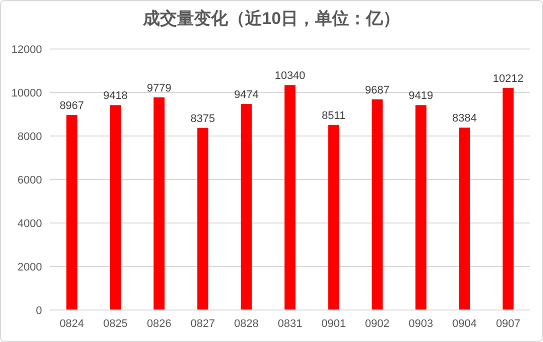  I want to click on x-tick-label: 0828, so click(246, 324).